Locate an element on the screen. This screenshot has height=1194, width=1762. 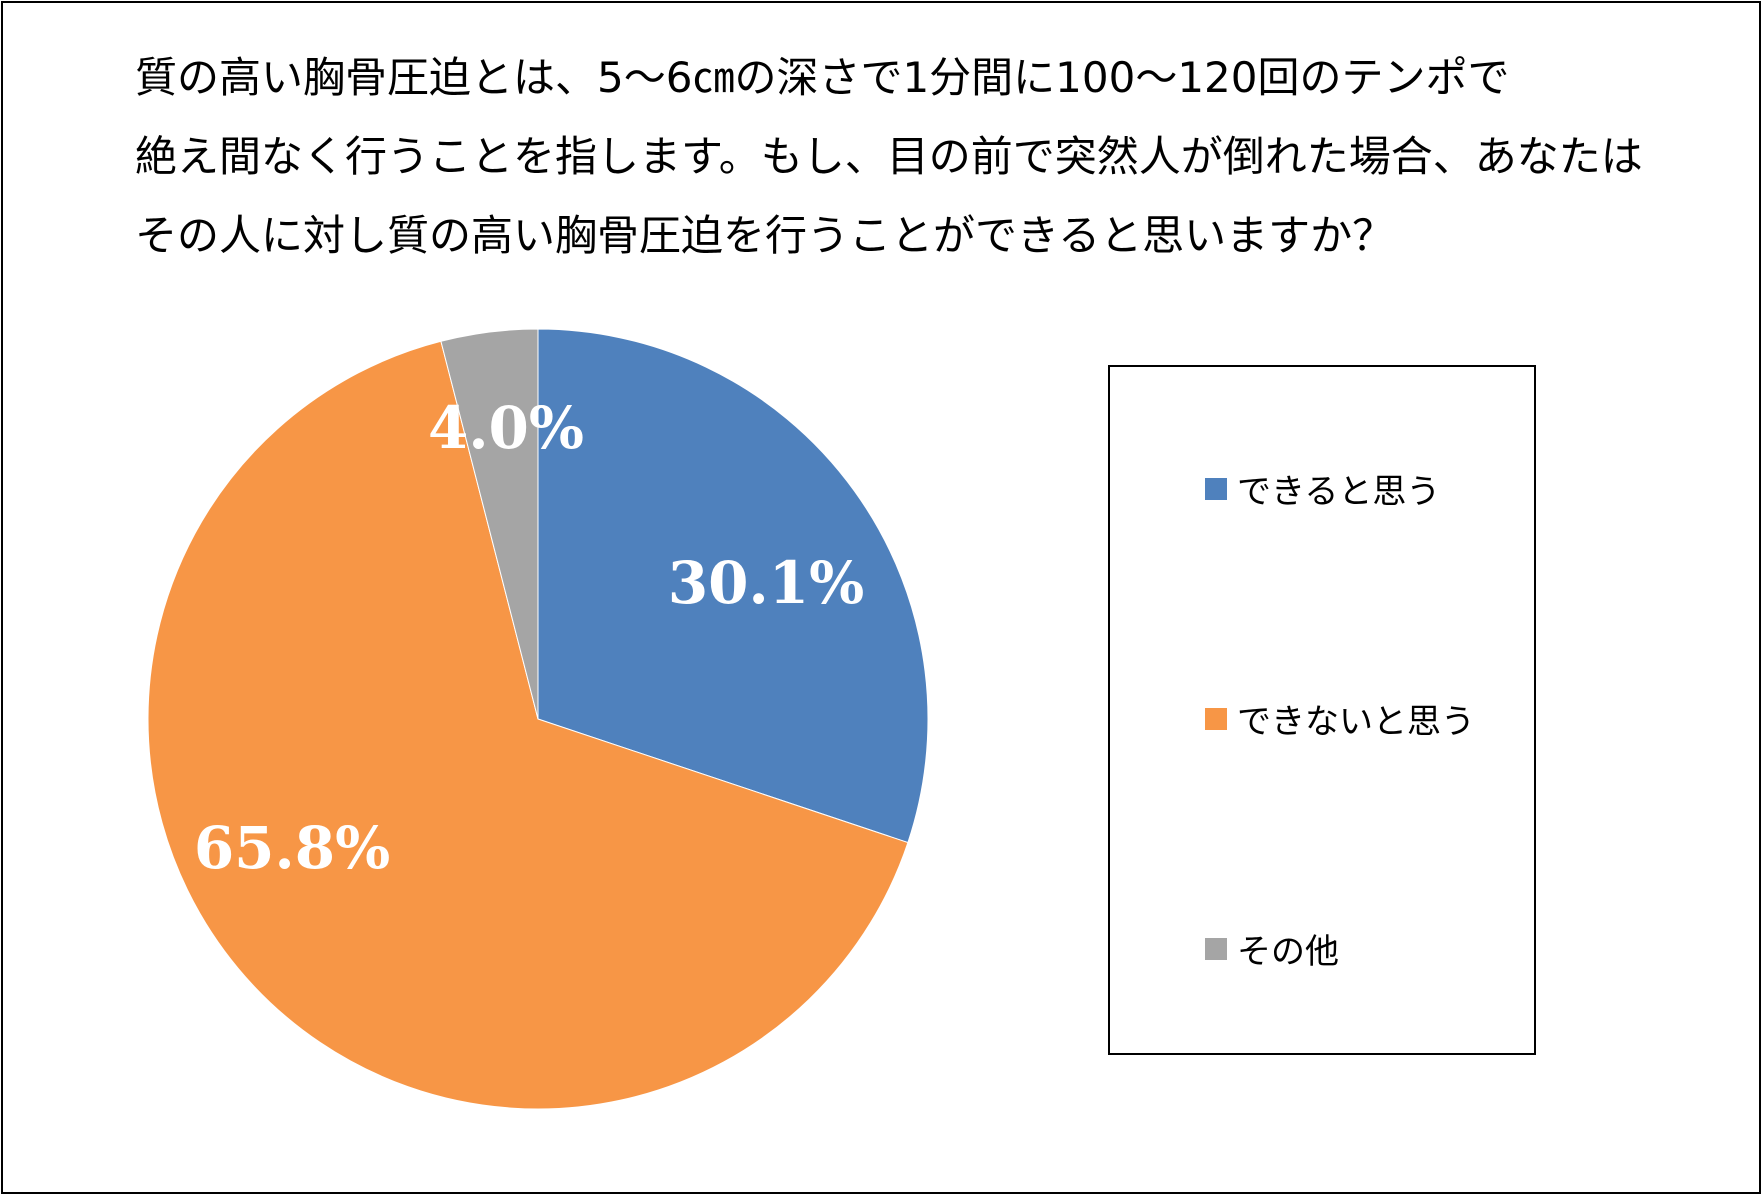
pie-slice-can is located at coordinates (733, 586).